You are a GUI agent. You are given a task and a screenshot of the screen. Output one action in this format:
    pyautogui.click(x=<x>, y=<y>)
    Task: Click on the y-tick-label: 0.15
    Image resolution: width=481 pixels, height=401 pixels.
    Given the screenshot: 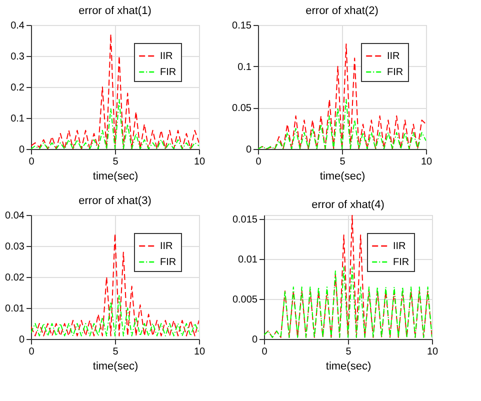 What is the action you would take?
    pyautogui.click(x=242, y=26)
    